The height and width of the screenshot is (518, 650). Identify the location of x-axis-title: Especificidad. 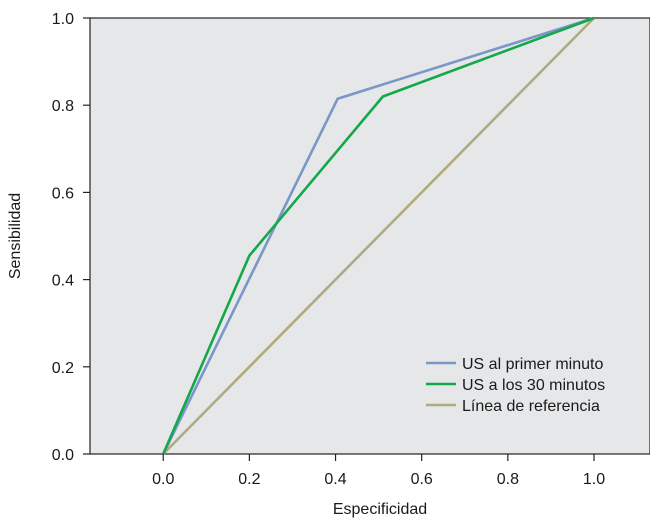
(380, 509).